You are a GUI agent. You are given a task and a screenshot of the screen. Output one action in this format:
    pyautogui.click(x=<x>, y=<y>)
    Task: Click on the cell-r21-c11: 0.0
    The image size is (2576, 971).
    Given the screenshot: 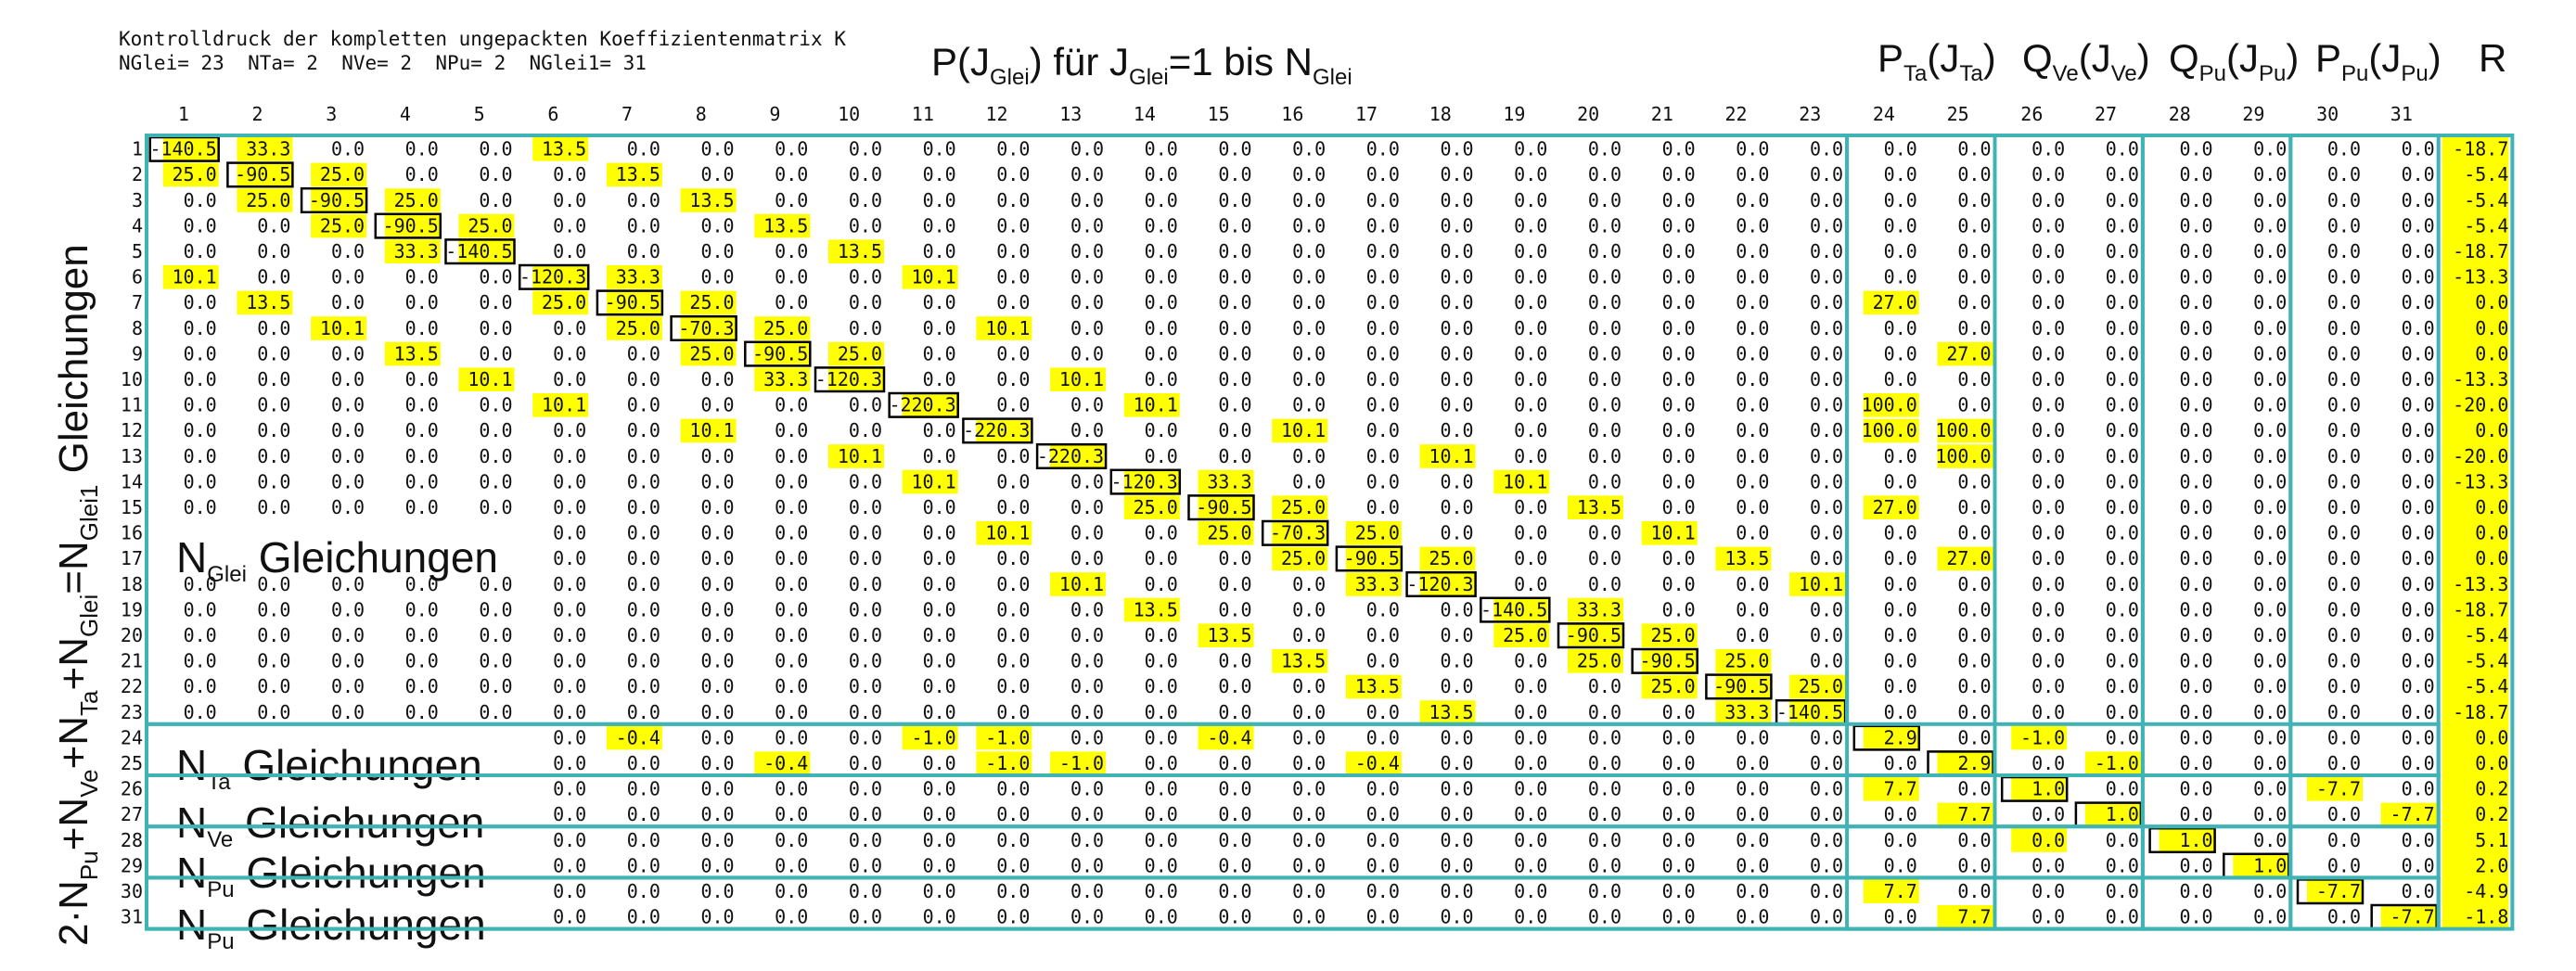 What is the action you would take?
    pyautogui.click(x=939, y=661)
    